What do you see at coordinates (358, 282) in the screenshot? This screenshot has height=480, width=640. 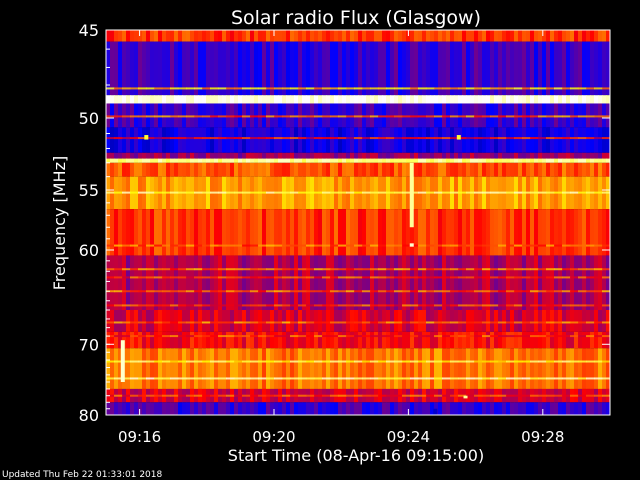 I see `frequency-band` at bounding box center [358, 282].